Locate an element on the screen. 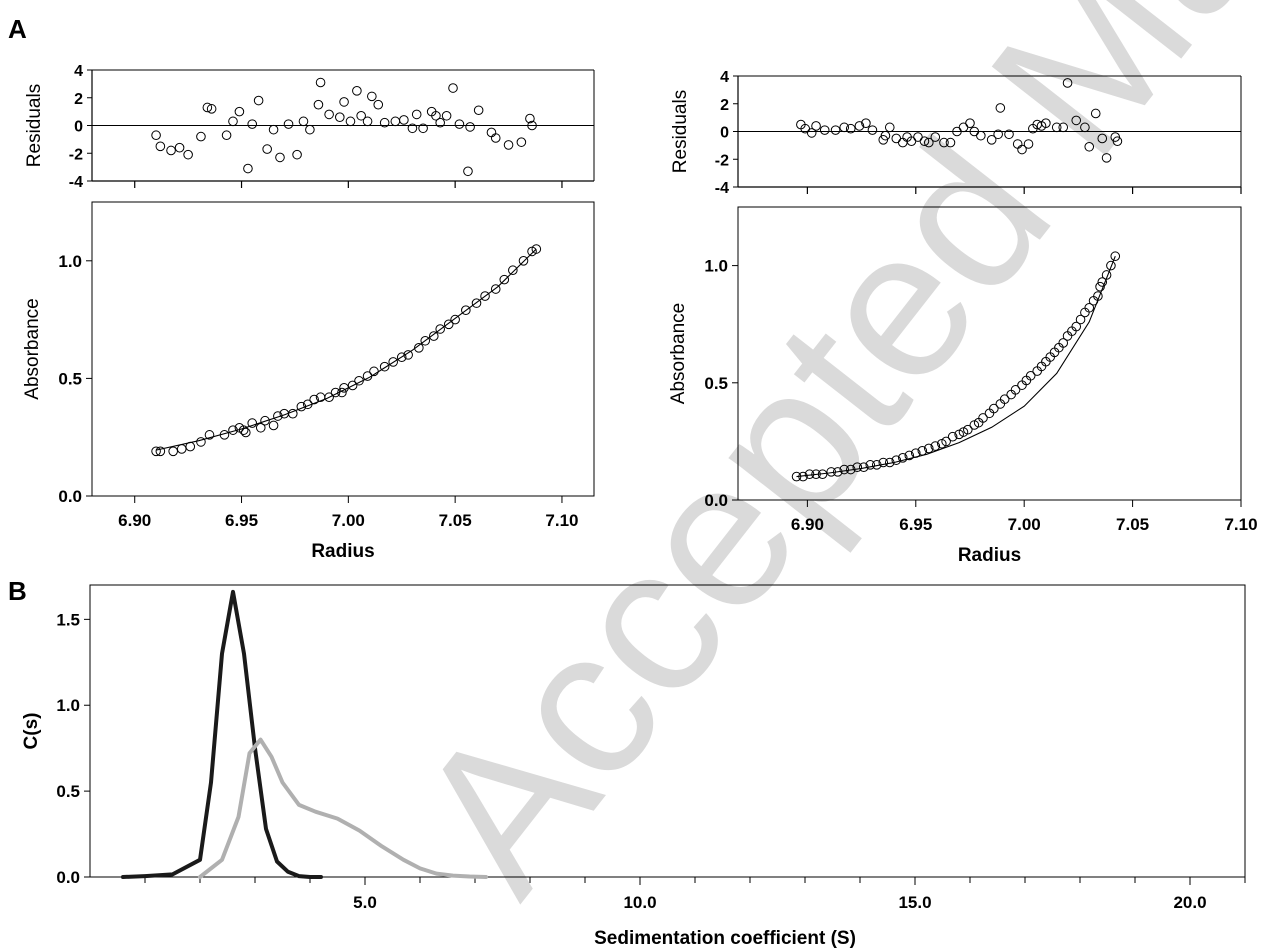  b-y-tick-label: 1.0 is located at coordinates (68, 705).